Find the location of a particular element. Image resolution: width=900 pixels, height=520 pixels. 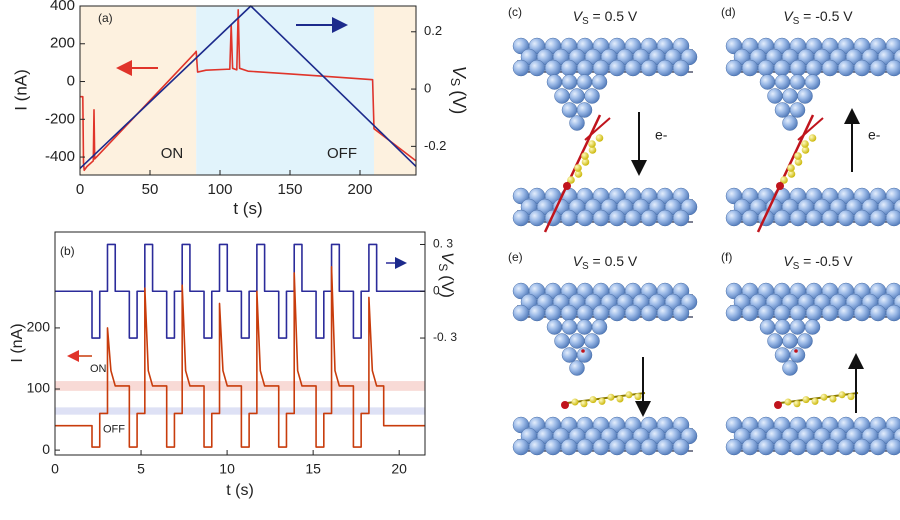

x-tick-label: 150 is located at coordinates (289, 189).